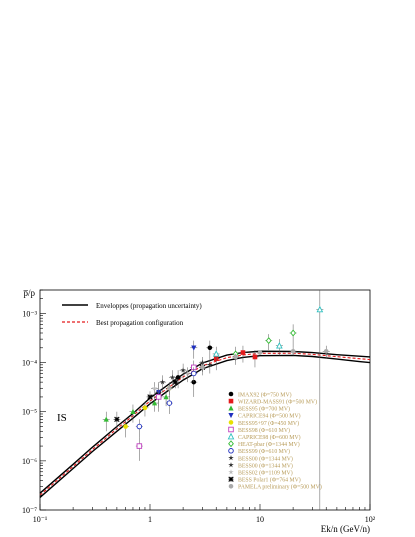 This screenshot has height=537, width=415. What do you see at coordinates (140, 323) in the screenshot?
I see `legend-best-label: Best propagation configuration` at bounding box center [140, 323].